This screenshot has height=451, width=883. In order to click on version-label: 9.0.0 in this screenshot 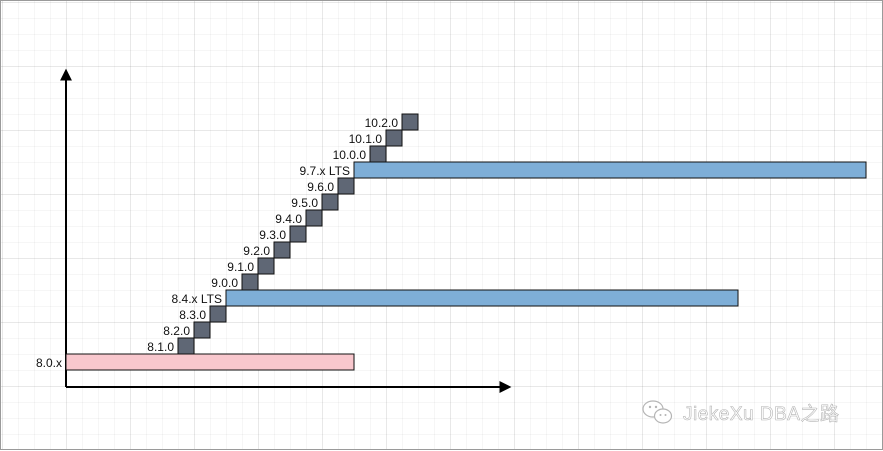, I will do `click(224, 283)`.